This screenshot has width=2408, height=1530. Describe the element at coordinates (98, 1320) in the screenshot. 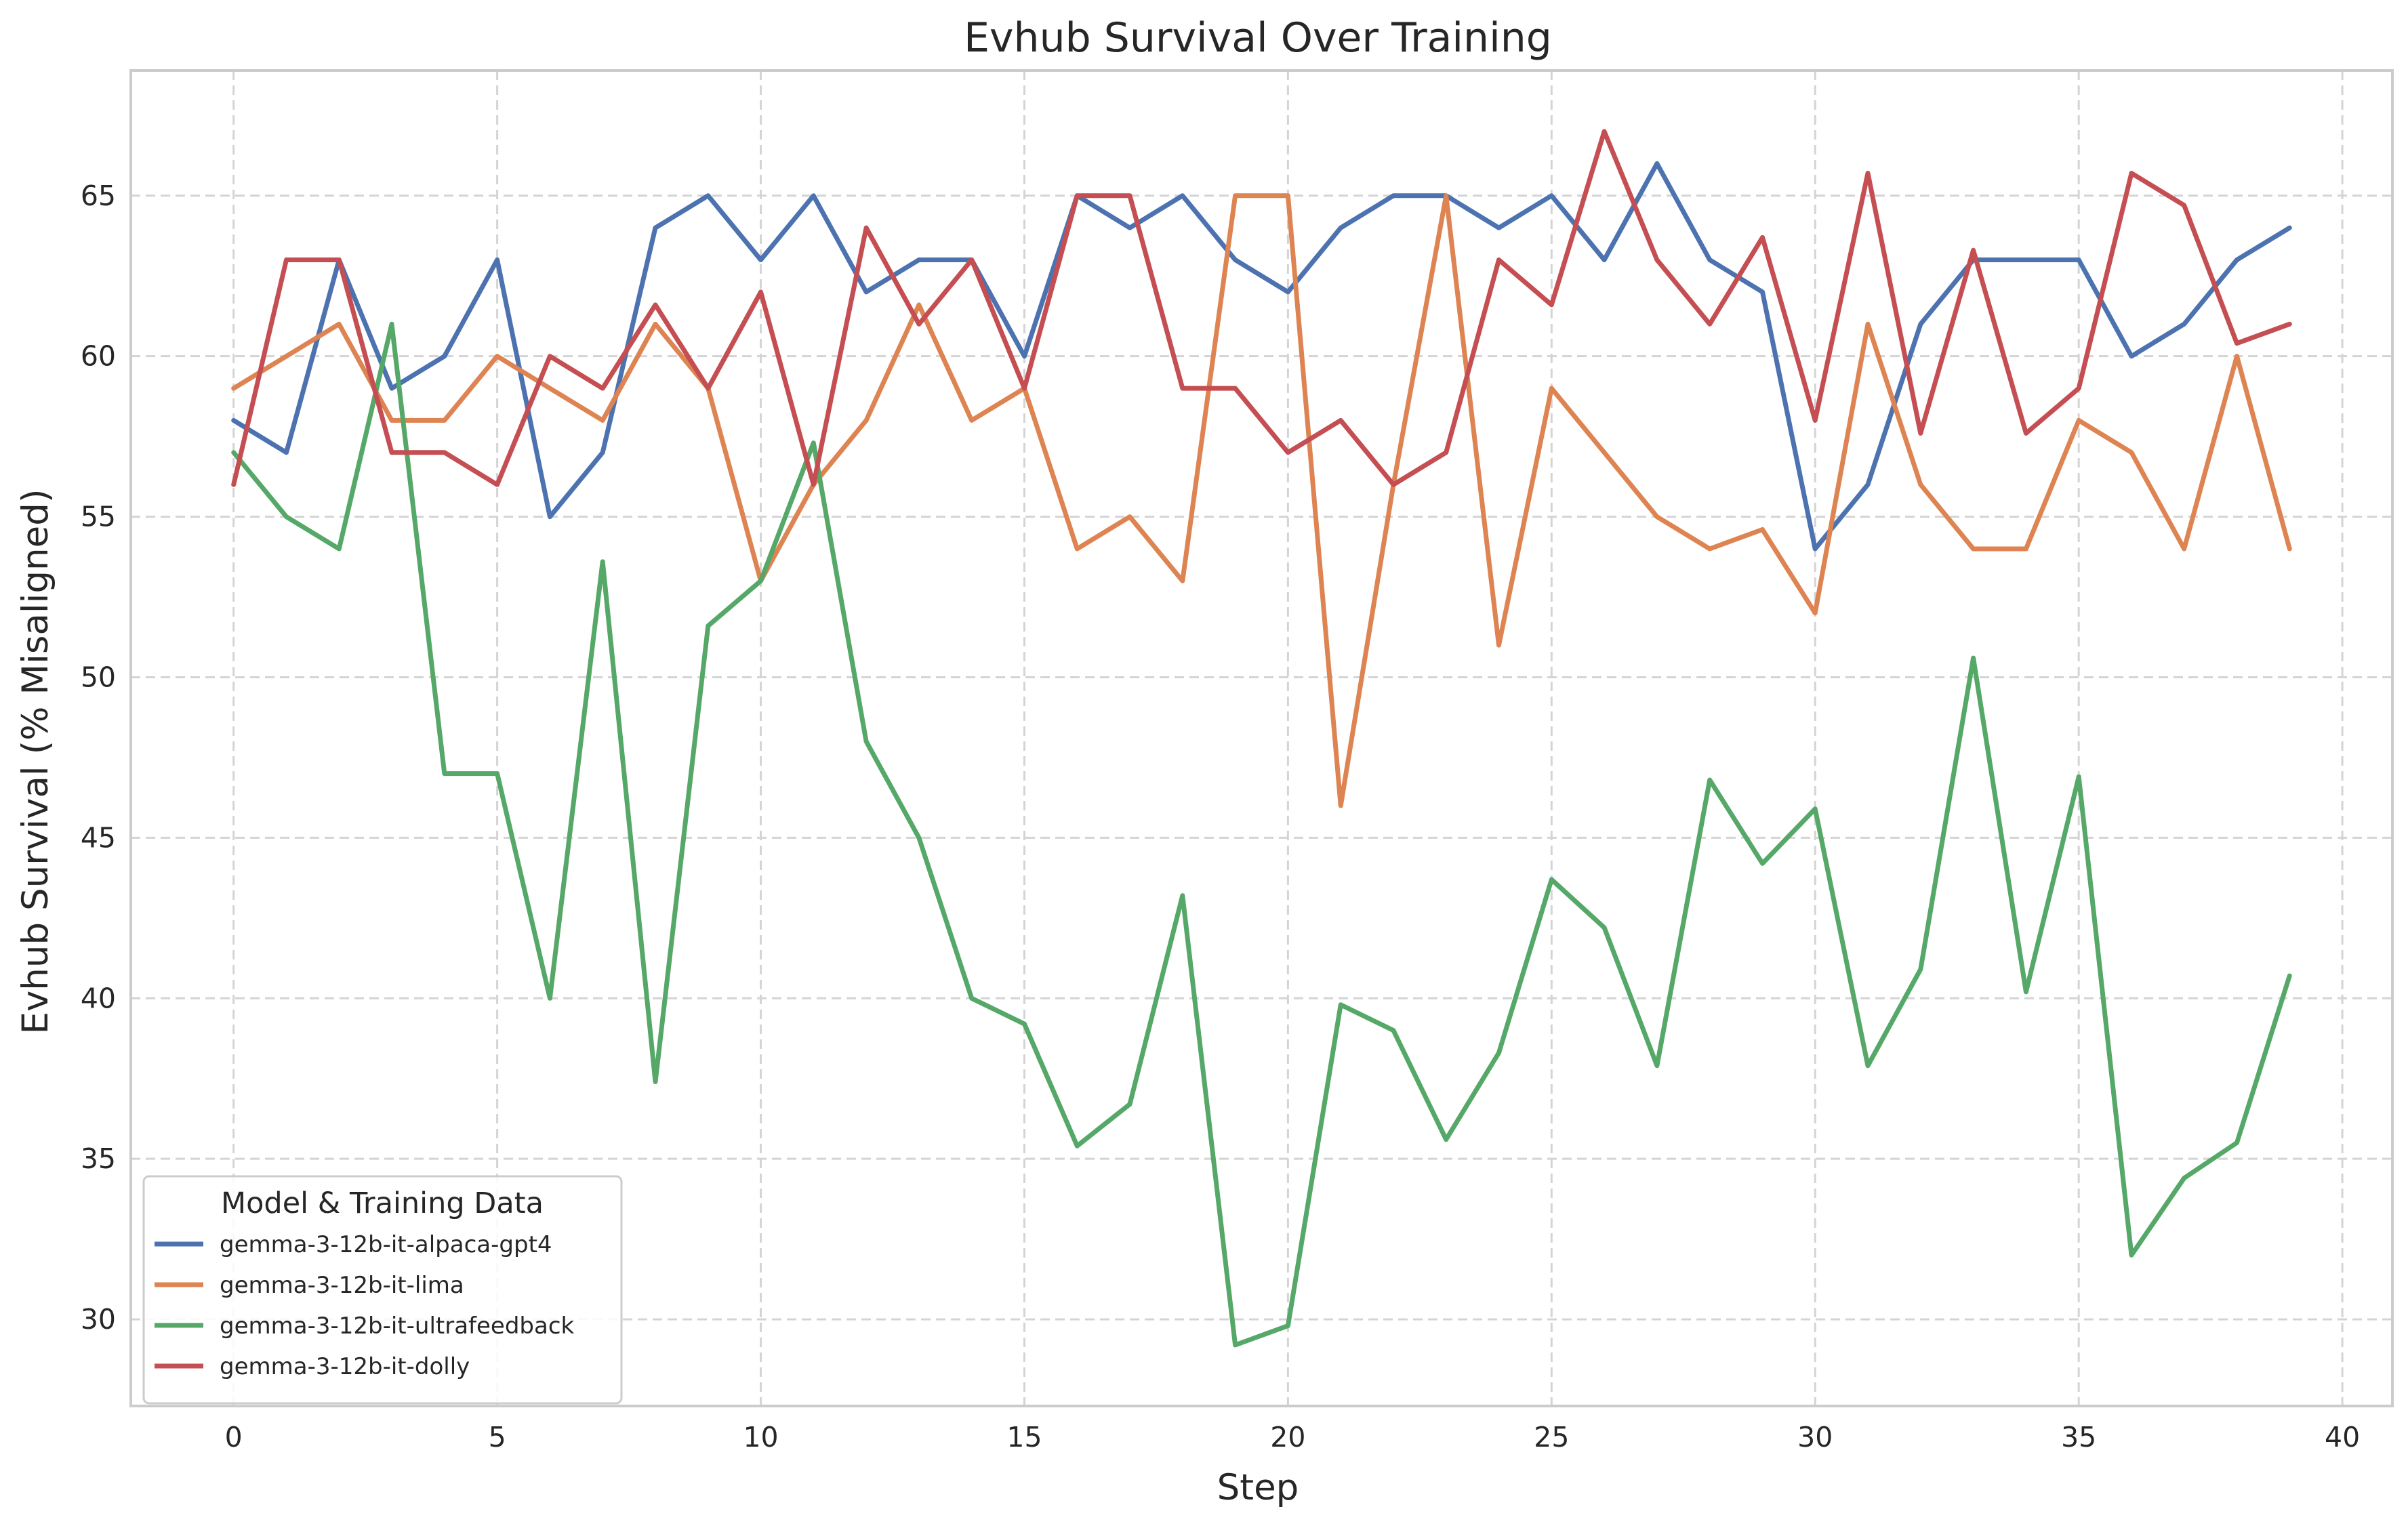

I see `y-tick-label: 30` at that location.